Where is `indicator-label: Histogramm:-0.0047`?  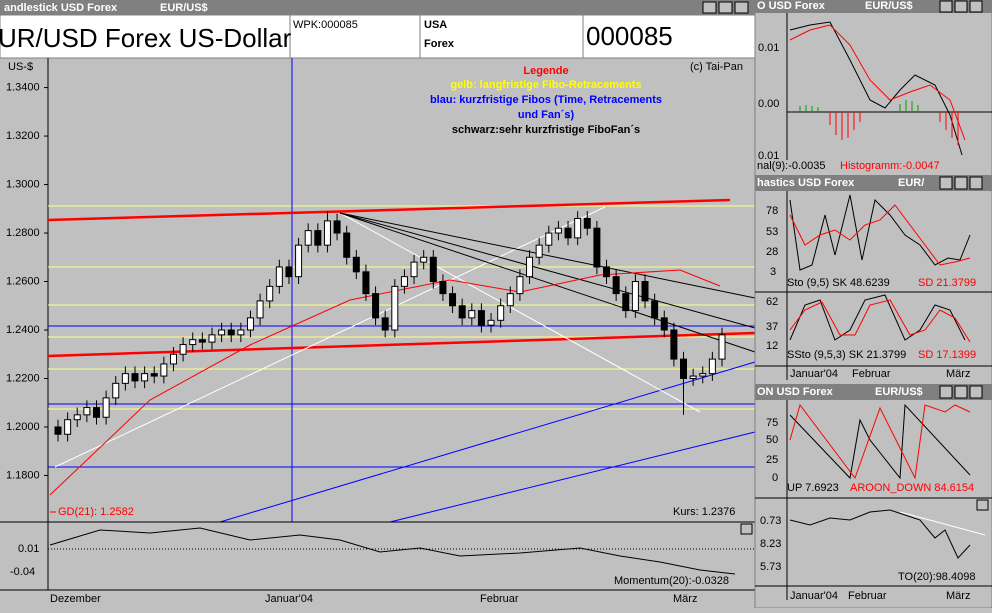 indicator-label: Histogramm:-0.0047 is located at coordinates (890, 166).